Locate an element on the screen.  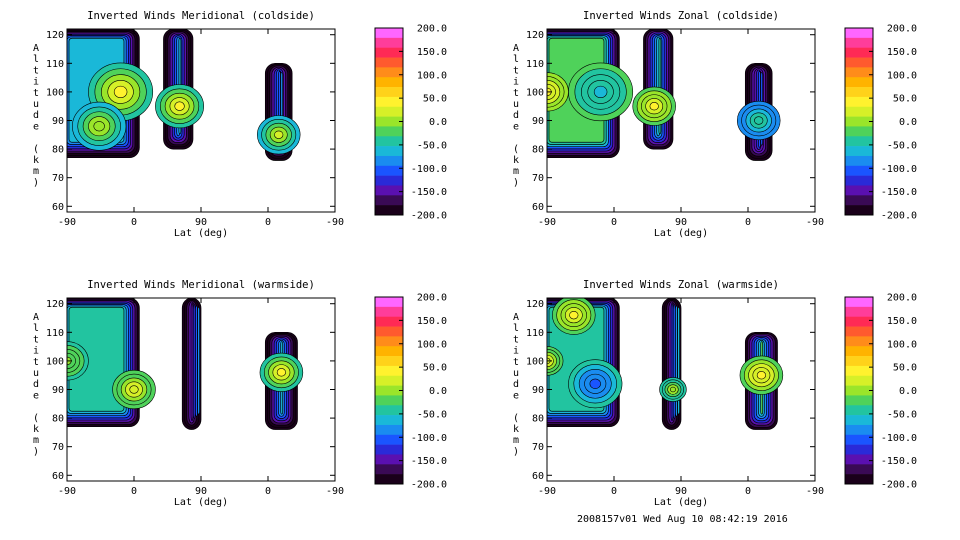
y-tick-label: 110 is located at coordinates (55, 64).